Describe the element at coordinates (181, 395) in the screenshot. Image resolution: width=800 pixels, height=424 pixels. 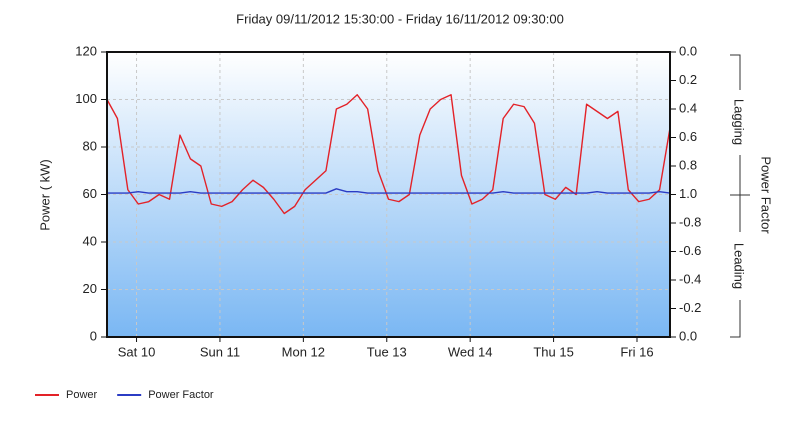
I see `legend-label: Power Factor` at that location.